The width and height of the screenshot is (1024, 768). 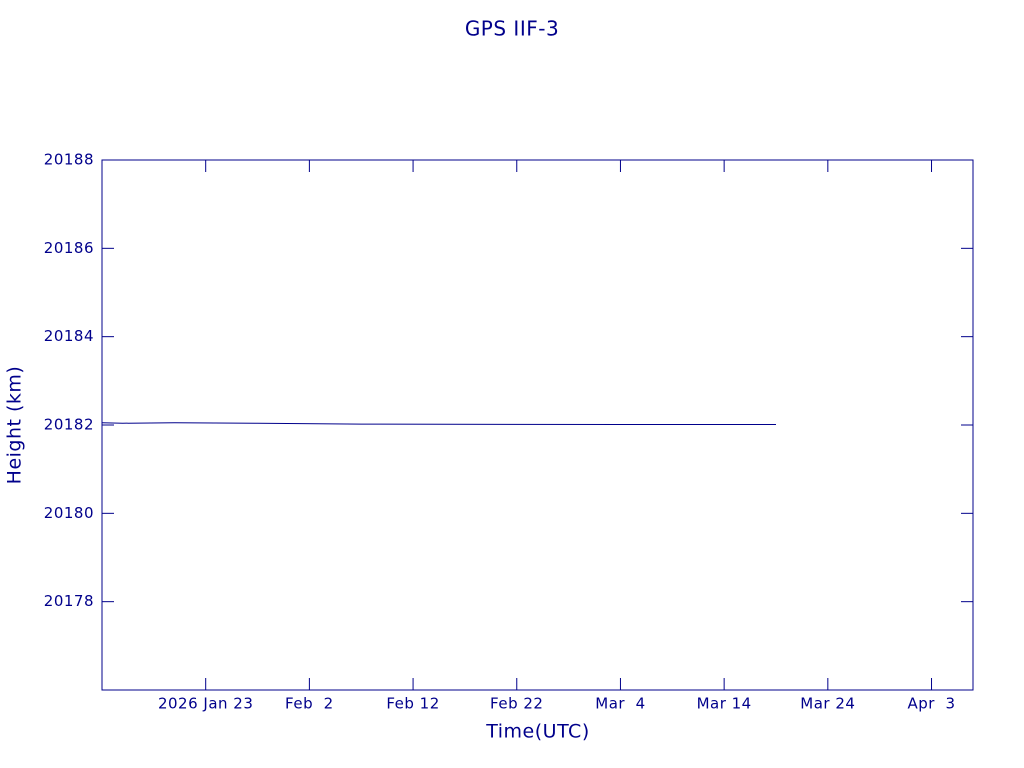 I want to click on chart-title: GPS IIF-3, so click(x=512, y=29).